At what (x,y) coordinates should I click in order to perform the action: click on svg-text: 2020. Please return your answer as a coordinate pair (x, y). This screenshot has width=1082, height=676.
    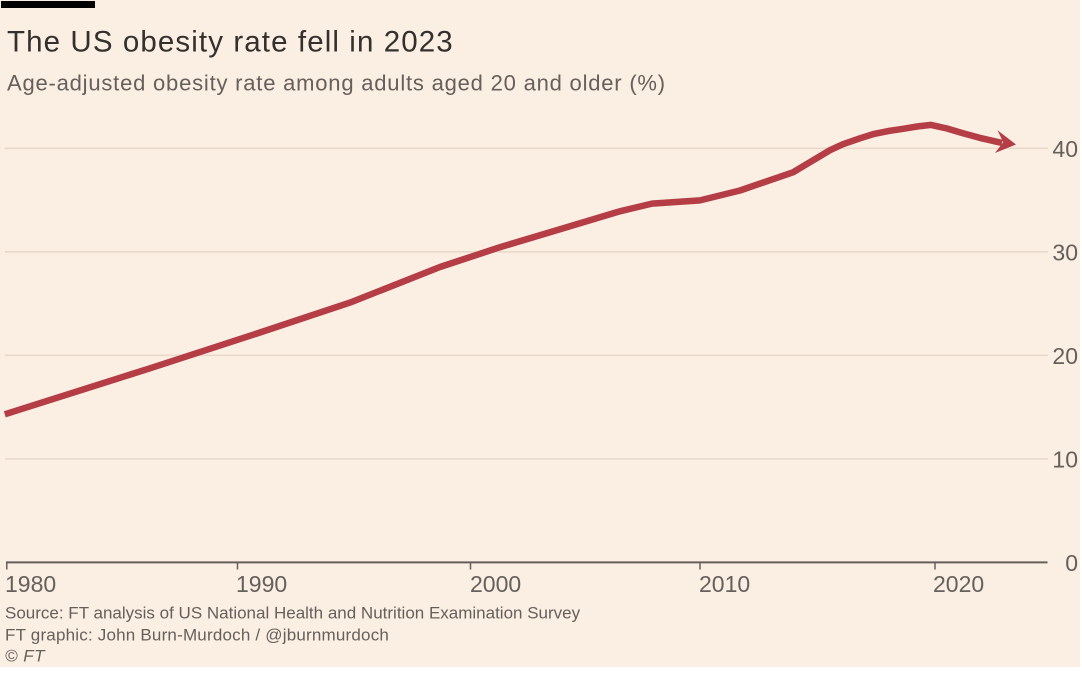
    Looking at the image, I should click on (958, 584).